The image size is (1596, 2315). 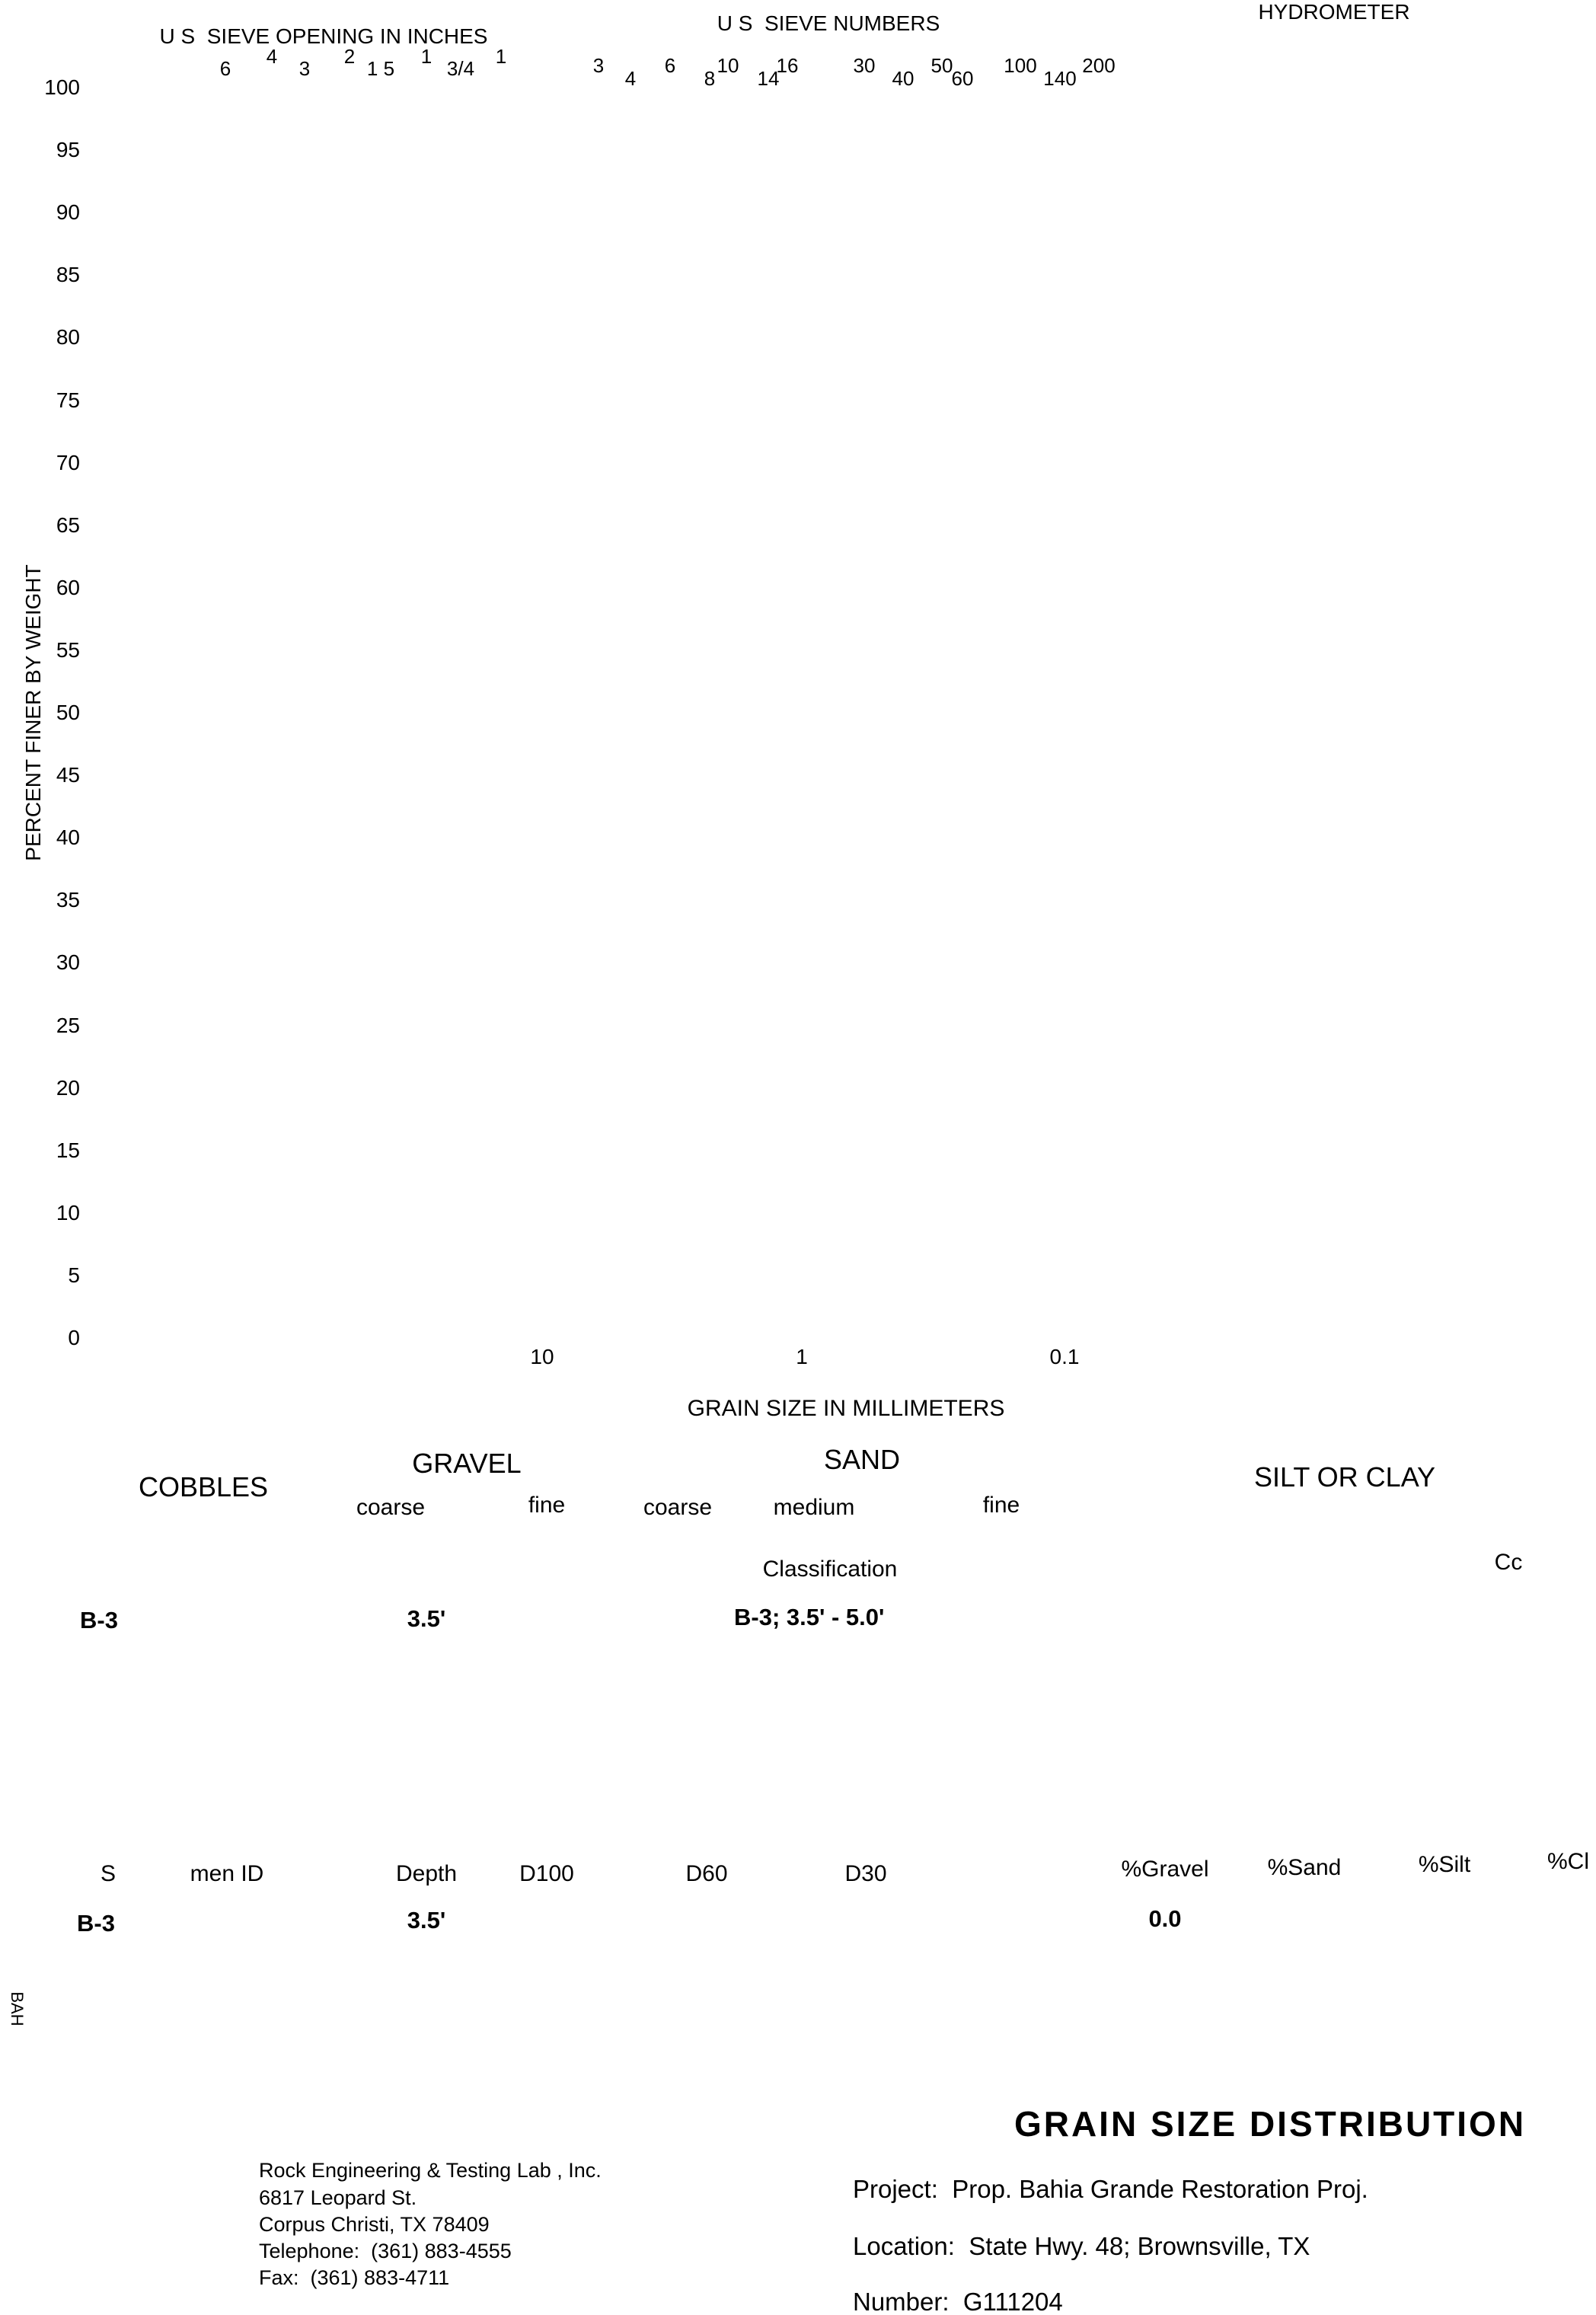 What do you see at coordinates (68, 274) in the screenshot?
I see `y-tick-label: 85` at bounding box center [68, 274].